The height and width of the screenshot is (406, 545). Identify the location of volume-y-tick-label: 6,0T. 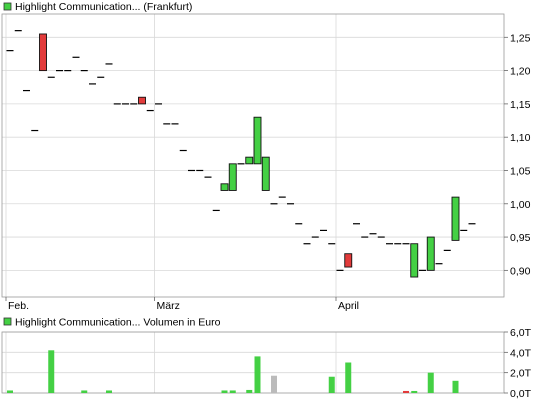
(521, 333).